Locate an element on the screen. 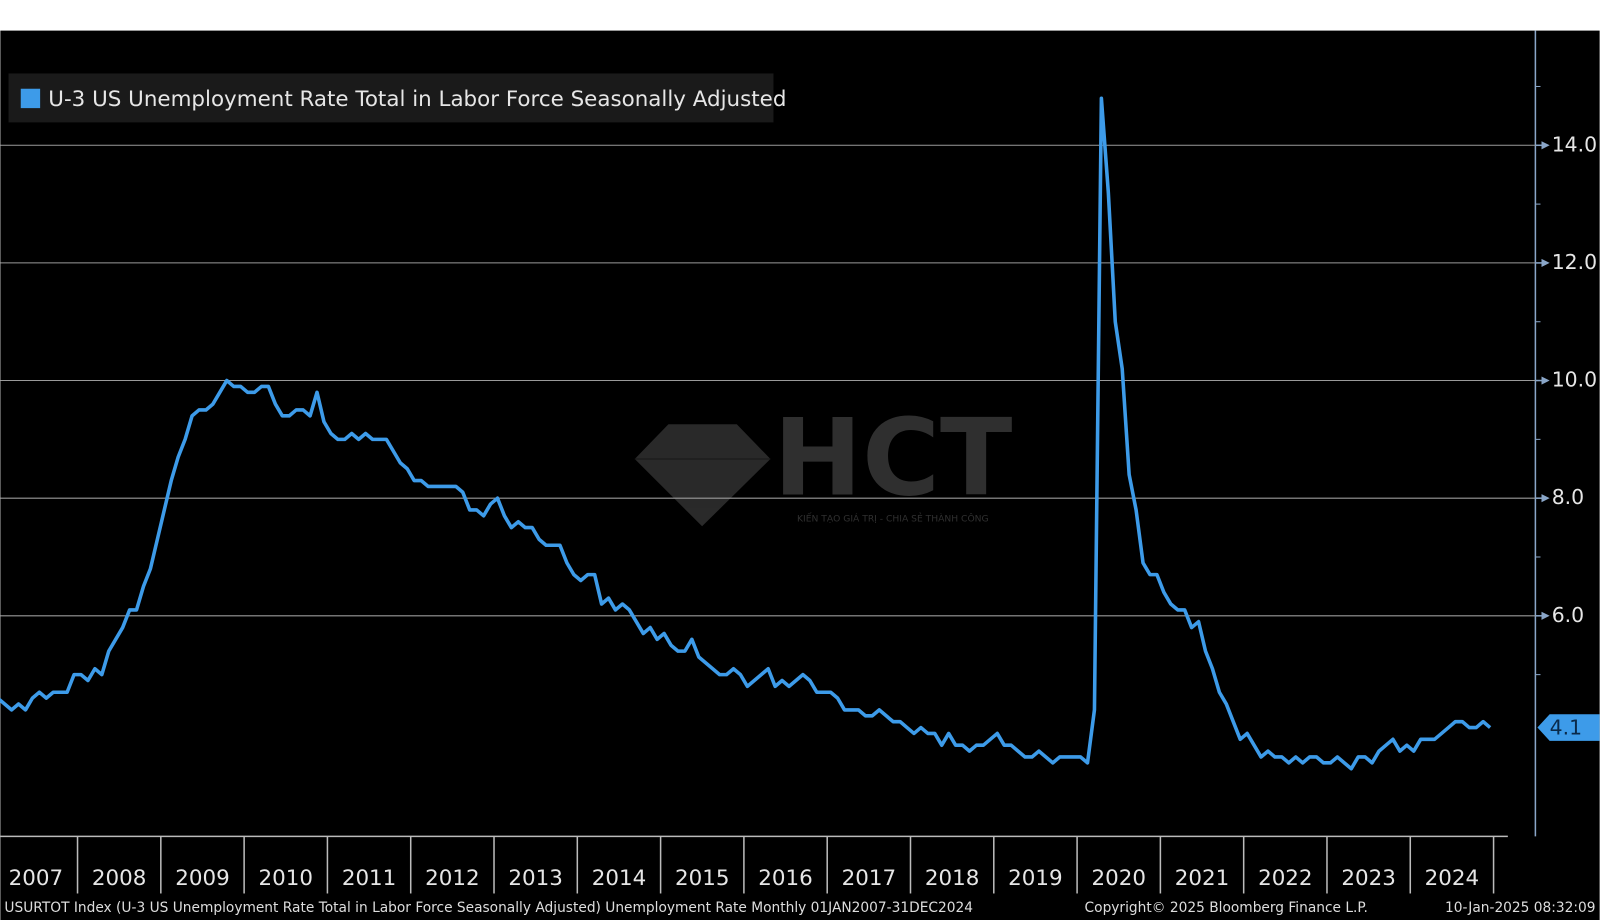 The height and width of the screenshot is (920, 1600). x-tick-label: 2019 is located at coordinates (1035, 878).